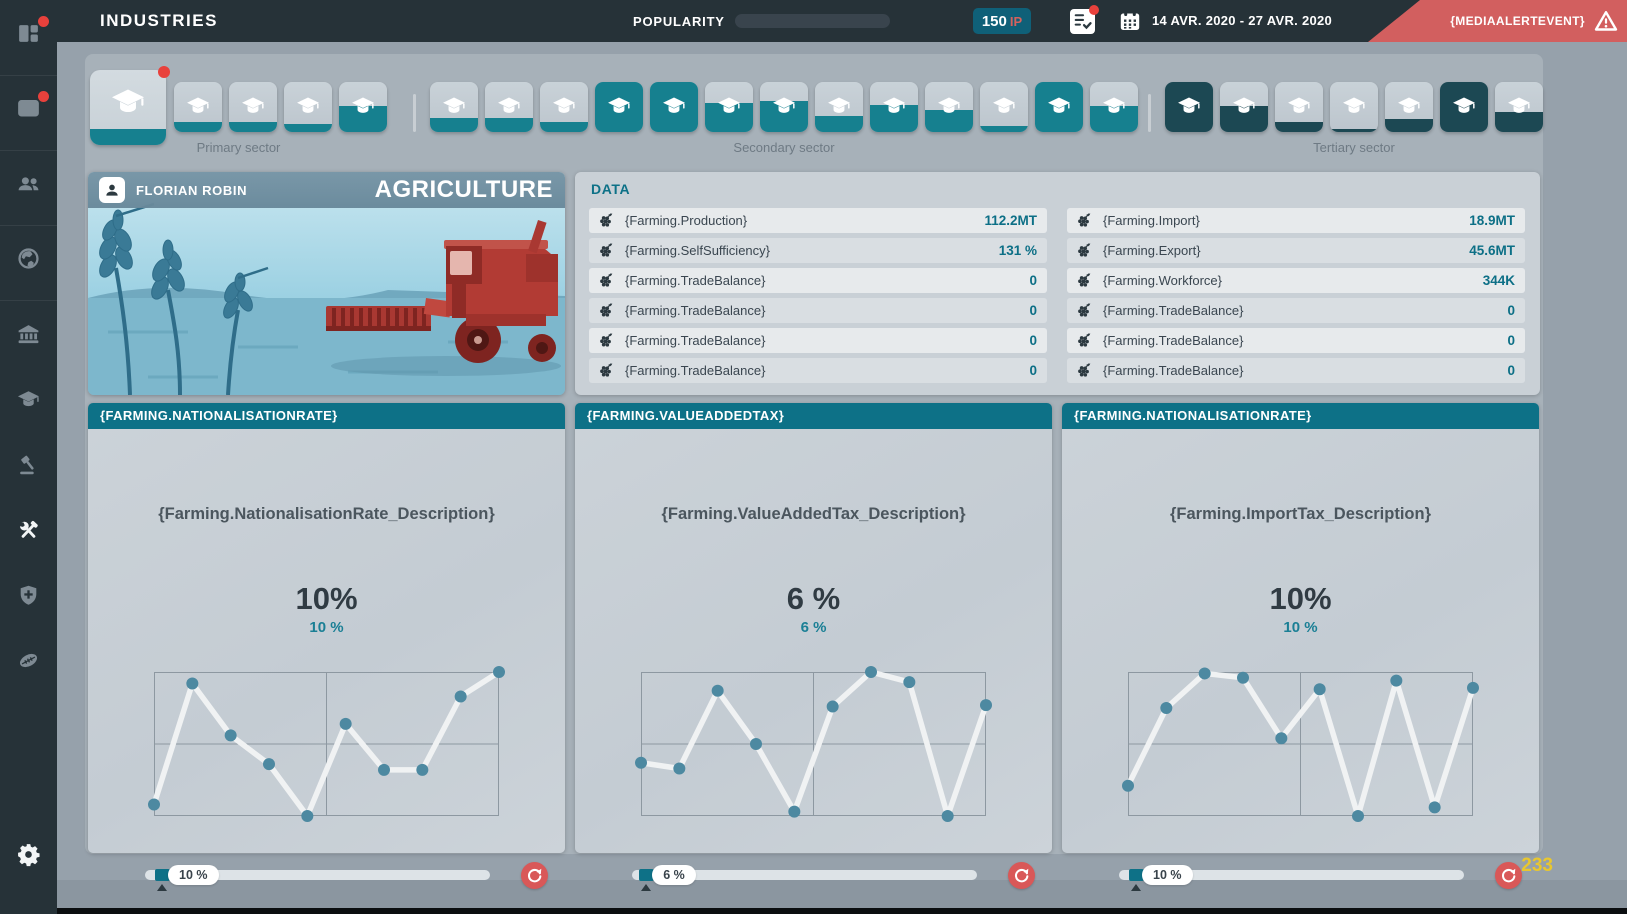 This screenshot has height=914, width=1627. I want to click on warning-icon, so click(1606, 21).